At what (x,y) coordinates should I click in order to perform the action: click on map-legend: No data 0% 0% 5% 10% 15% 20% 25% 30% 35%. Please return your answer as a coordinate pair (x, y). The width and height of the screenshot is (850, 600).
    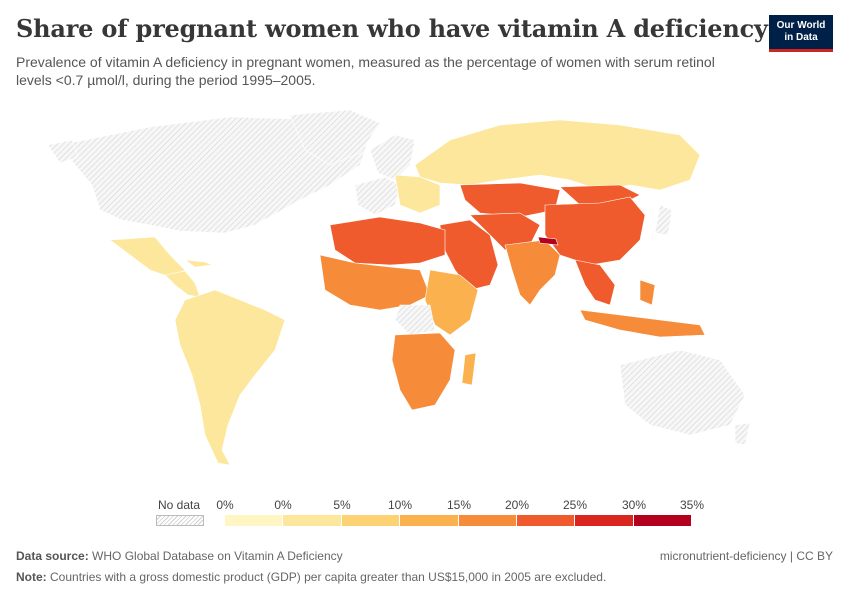
    Looking at the image, I should click on (425, 518).